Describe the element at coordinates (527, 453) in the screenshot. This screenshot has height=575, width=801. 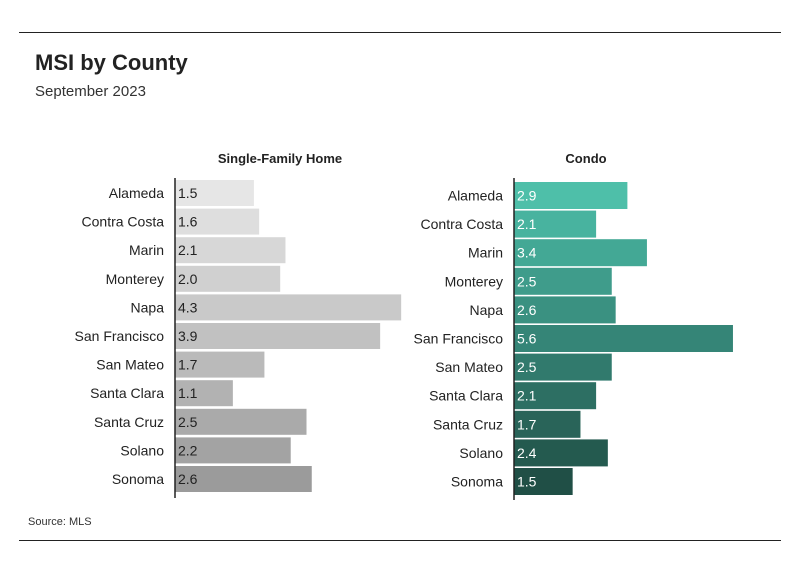
I see `value-label: 2.4` at that location.